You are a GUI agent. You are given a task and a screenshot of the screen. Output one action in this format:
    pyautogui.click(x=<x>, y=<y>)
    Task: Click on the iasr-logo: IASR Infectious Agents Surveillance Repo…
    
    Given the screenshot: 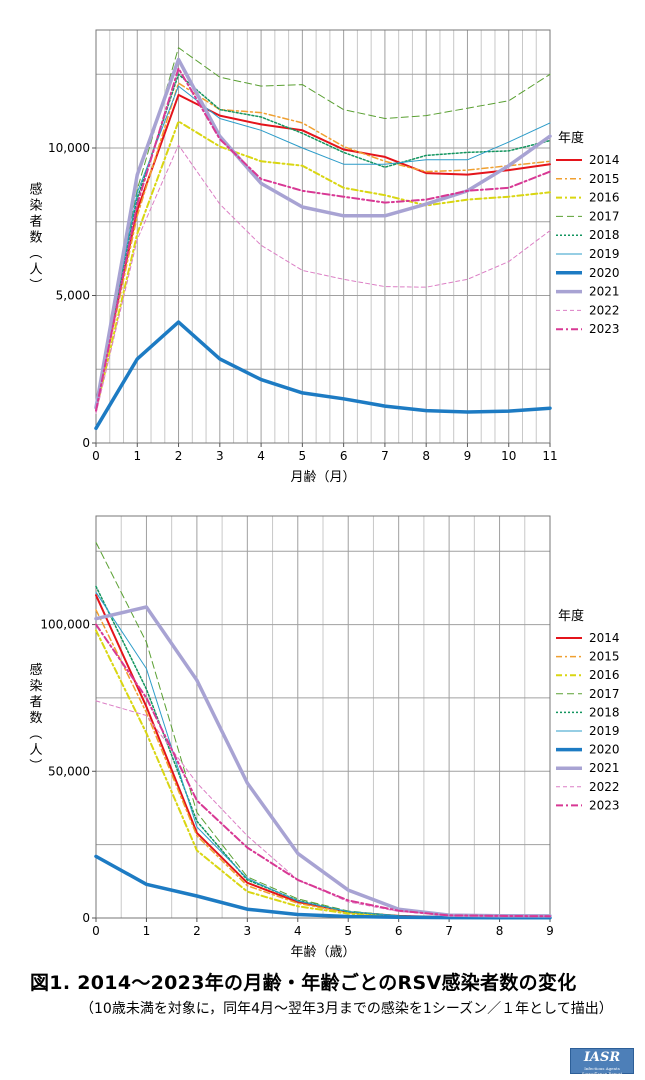 What is the action you would take?
    pyautogui.click(x=602, y=1062)
    